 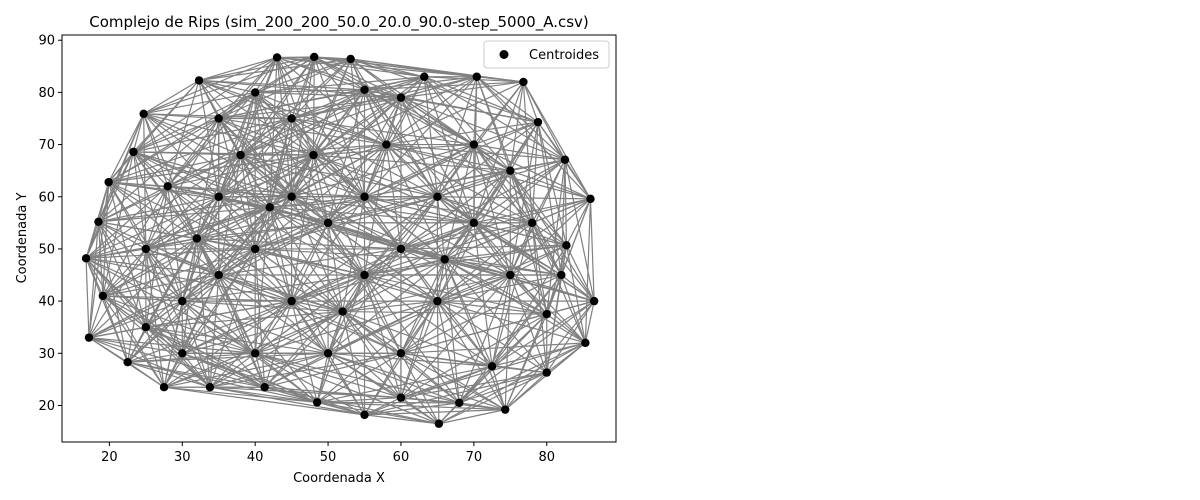 What do you see at coordinates (546, 457) in the screenshot?
I see `x-tick-label: 80` at bounding box center [546, 457].